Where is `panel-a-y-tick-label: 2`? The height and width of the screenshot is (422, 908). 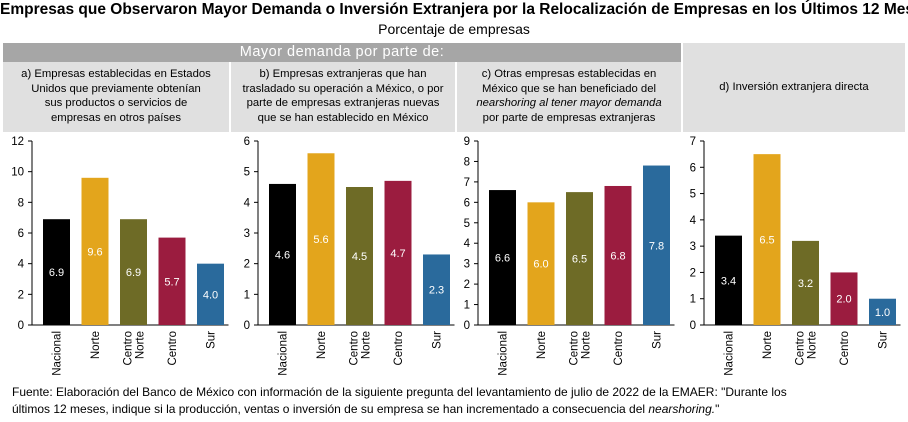
panel-a-y-tick-label: 2 is located at coordinates (21, 295).